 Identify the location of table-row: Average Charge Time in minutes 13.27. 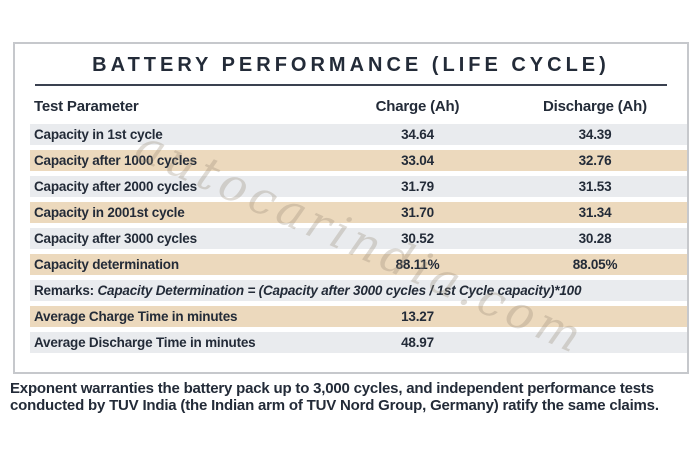
(358, 316).